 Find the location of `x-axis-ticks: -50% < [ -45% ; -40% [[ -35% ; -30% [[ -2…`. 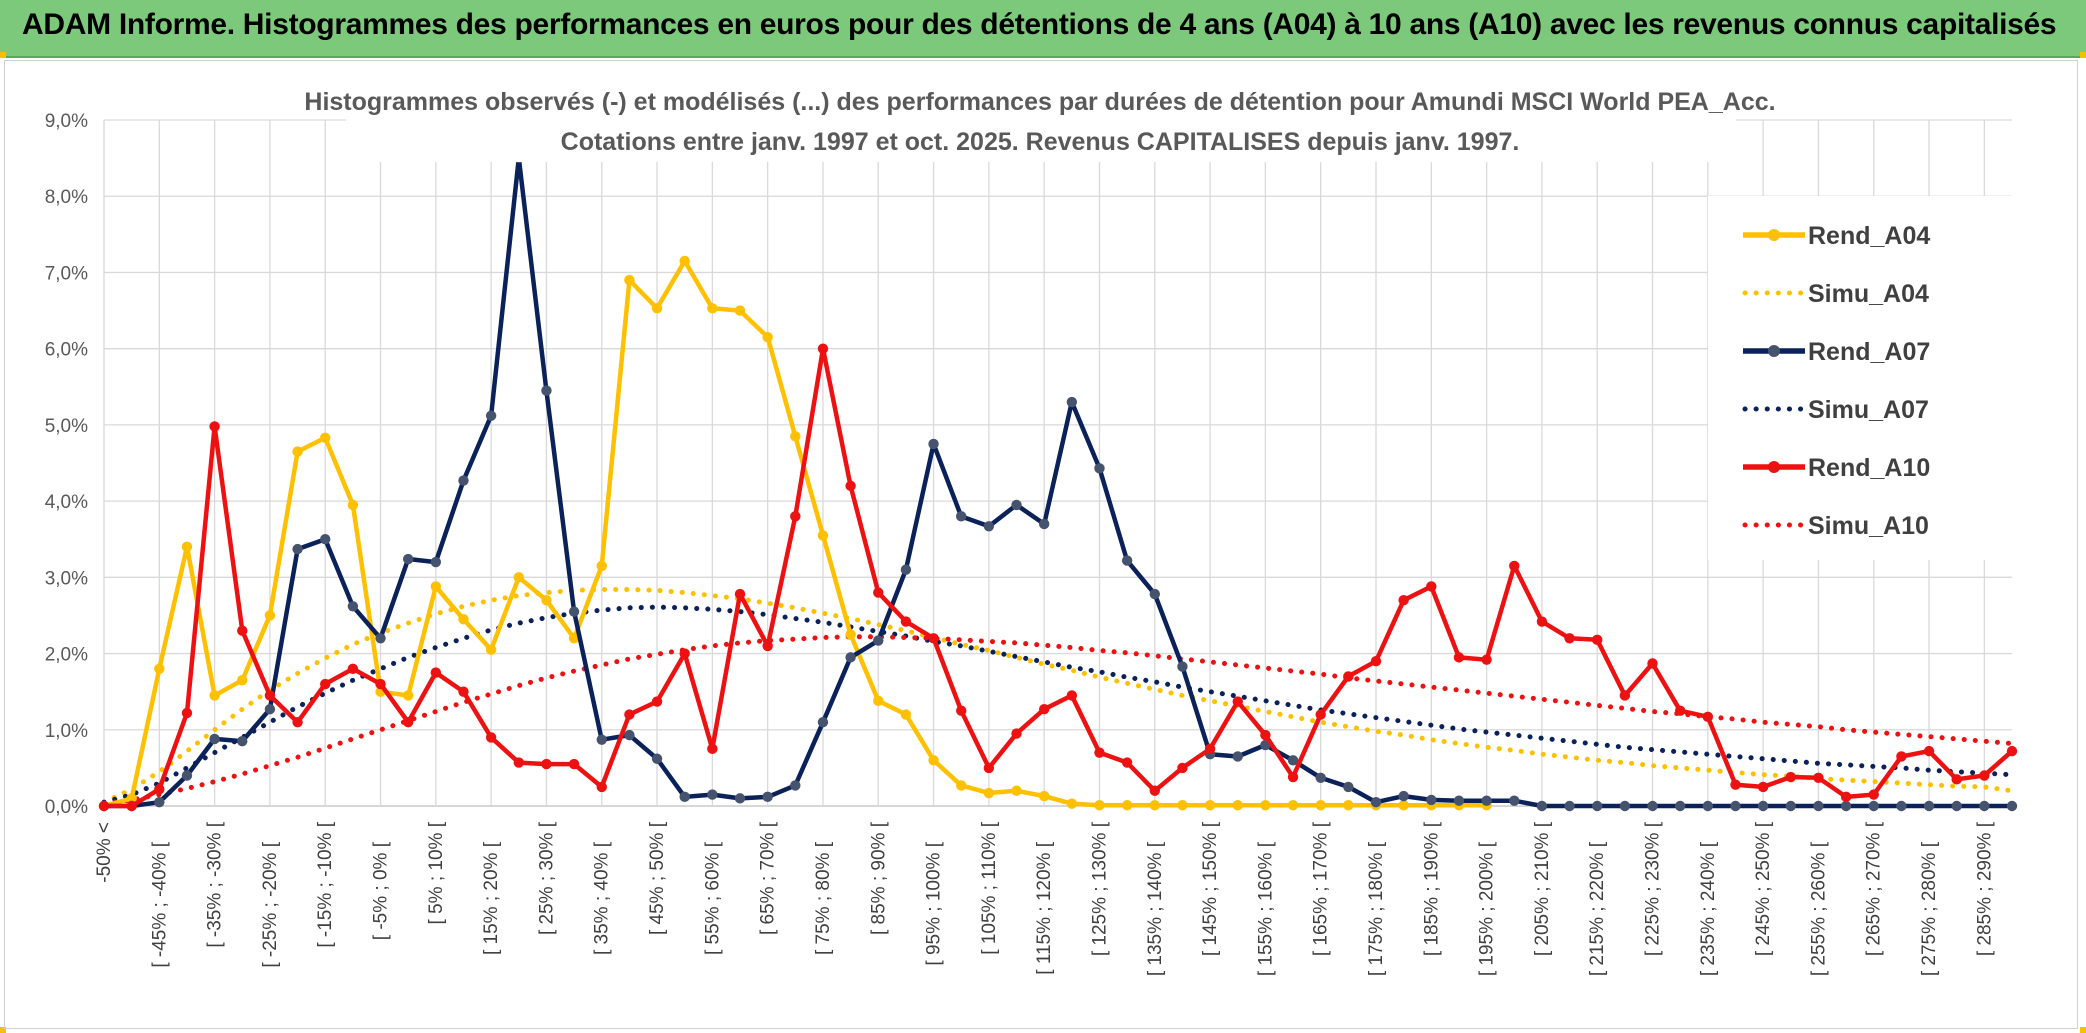

x-axis-ticks: -50% < [ -45% ; -40% [[ -35% ; -30% [[ -2… is located at coordinates (1044, 898).